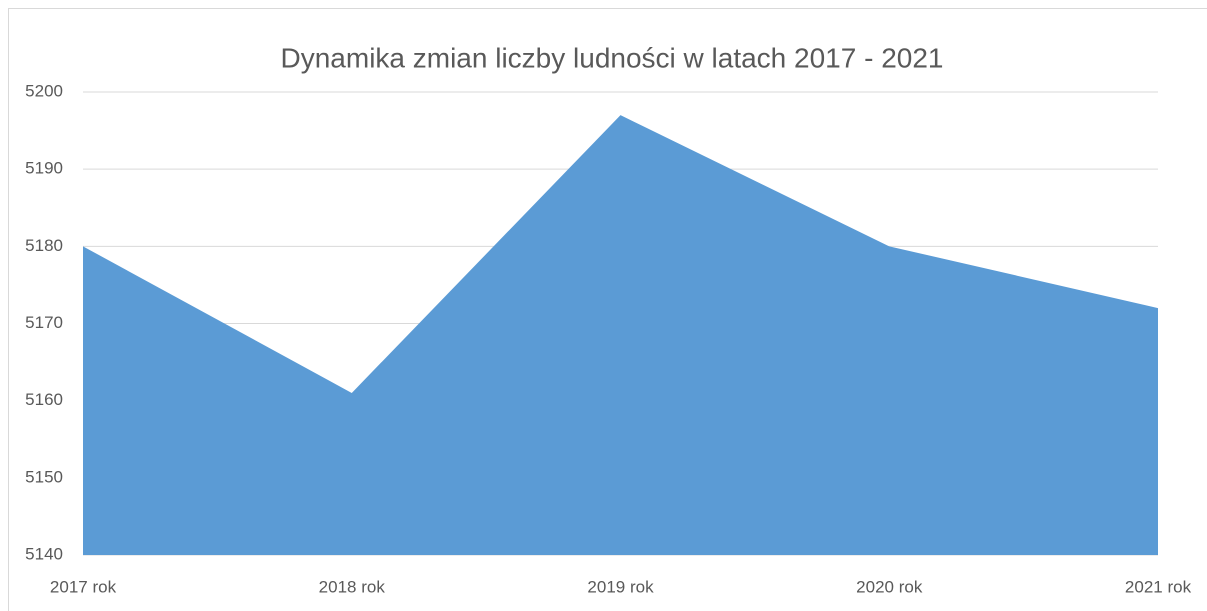  I want to click on y-tick-label: 5150, so click(44, 476).